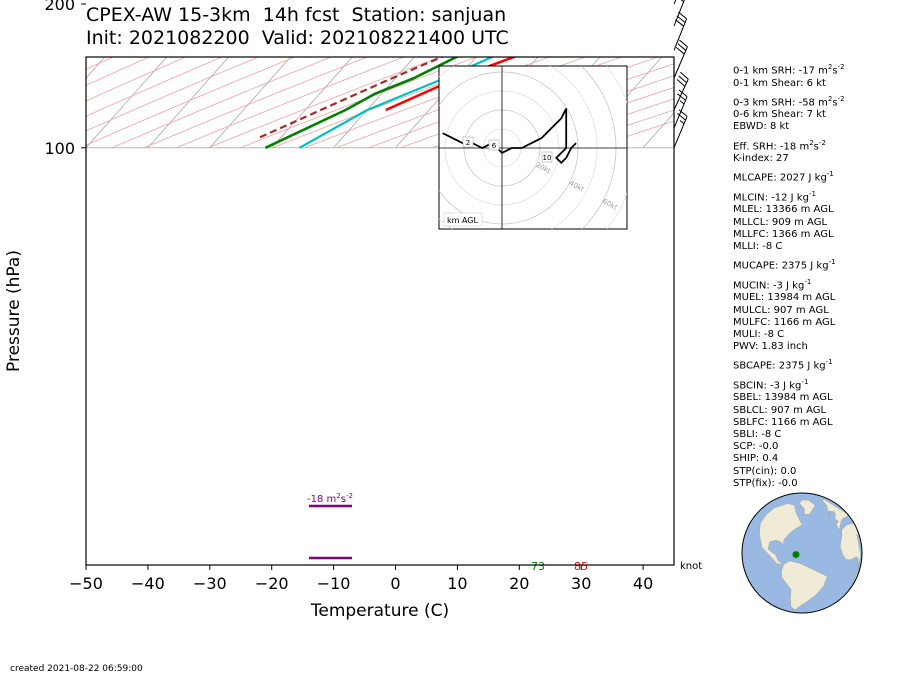 Image resolution: width=906 pixels, height=675 pixels. Describe the element at coordinates (789, 484) in the screenshot. I see `index-row: STP(fix): -0.0` at that location.